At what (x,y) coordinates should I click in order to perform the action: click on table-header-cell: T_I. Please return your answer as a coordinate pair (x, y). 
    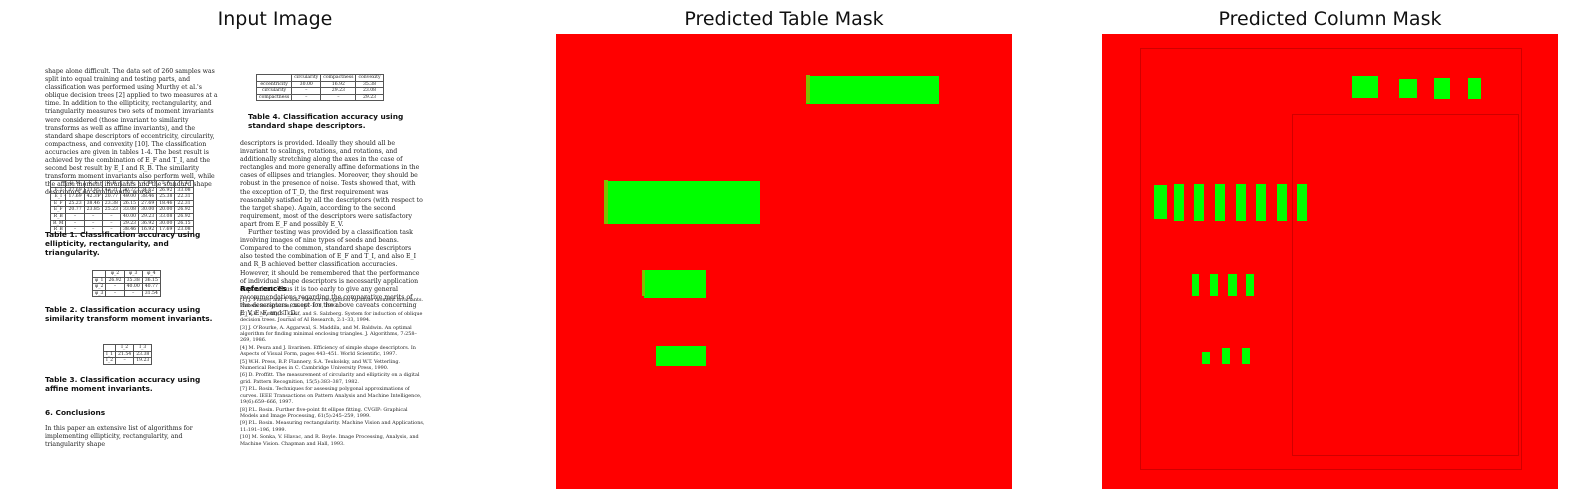
    Looking at the image, I should click on (129, 184).